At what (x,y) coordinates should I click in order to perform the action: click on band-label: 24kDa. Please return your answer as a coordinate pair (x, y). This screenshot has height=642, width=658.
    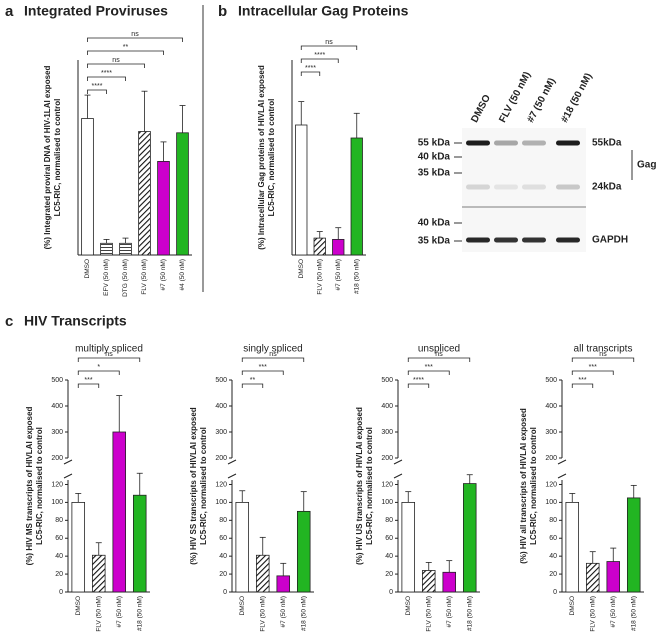
    Looking at the image, I should click on (607, 187).